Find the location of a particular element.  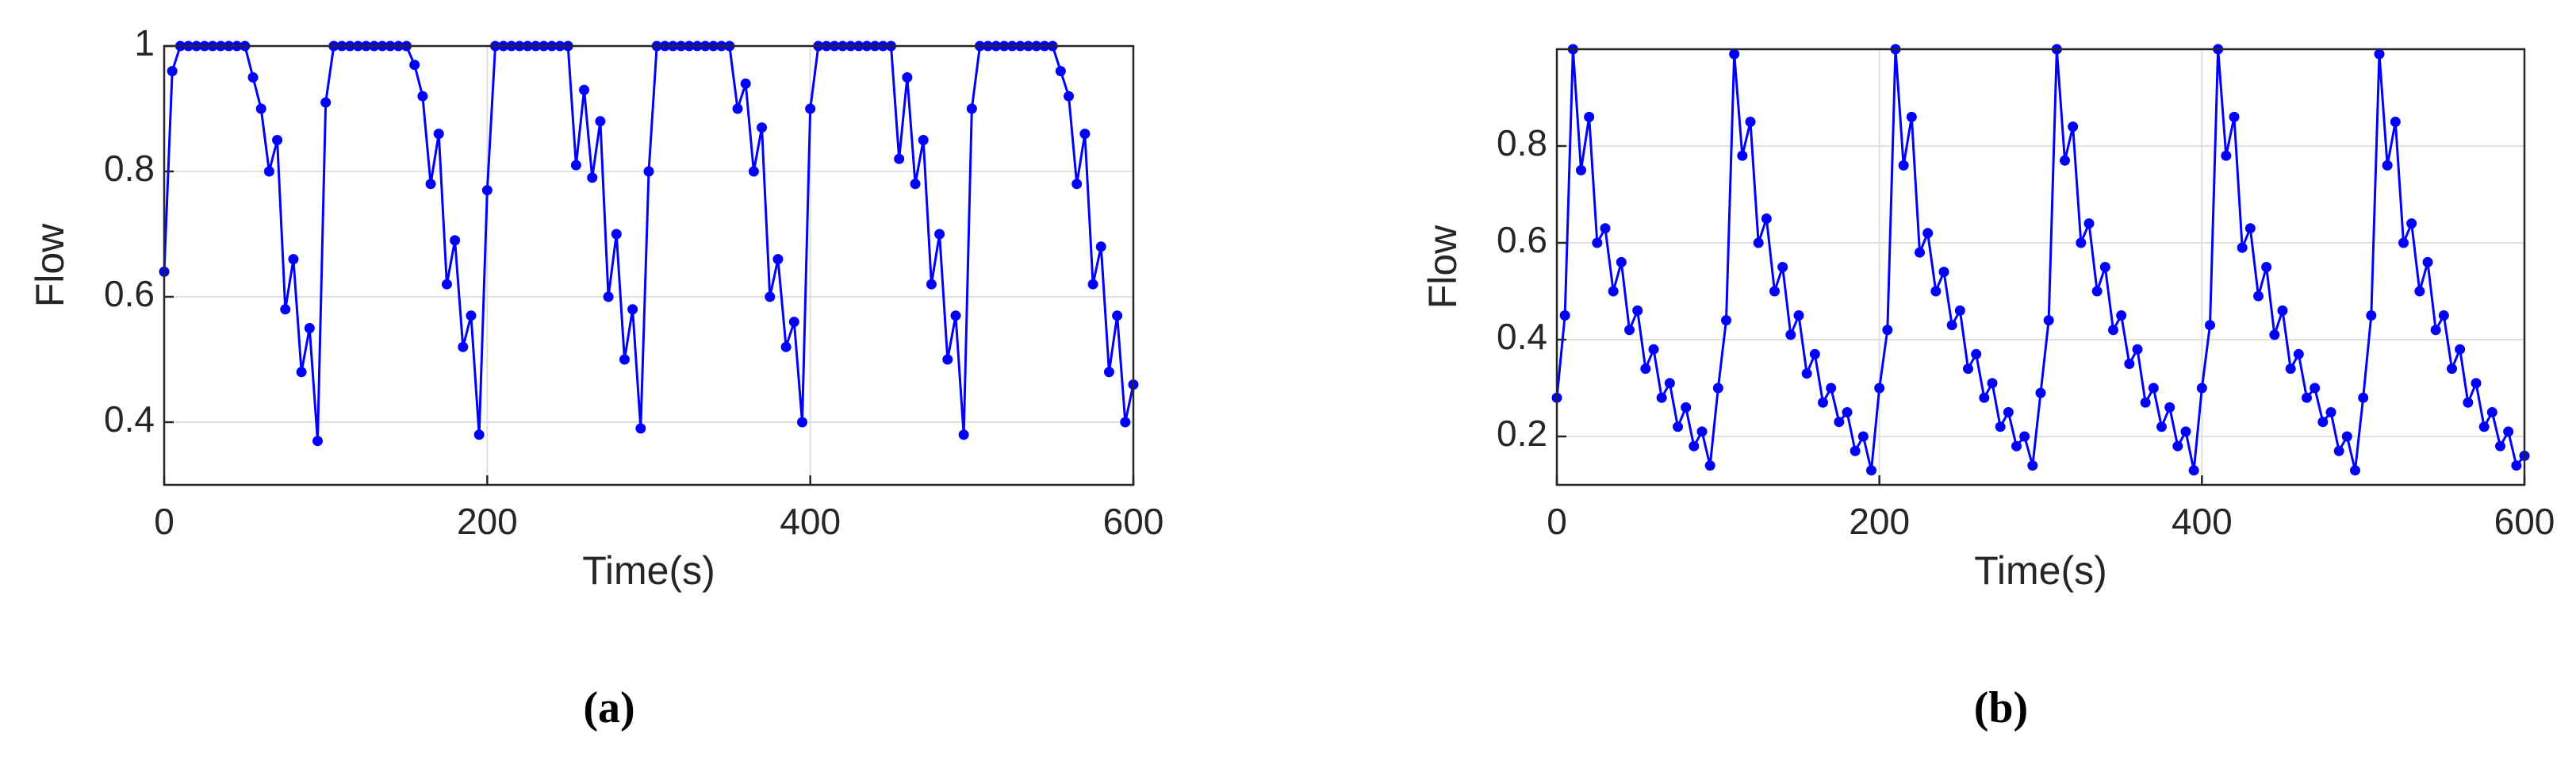

x-tick-label: 400 is located at coordinates (2202, 521).